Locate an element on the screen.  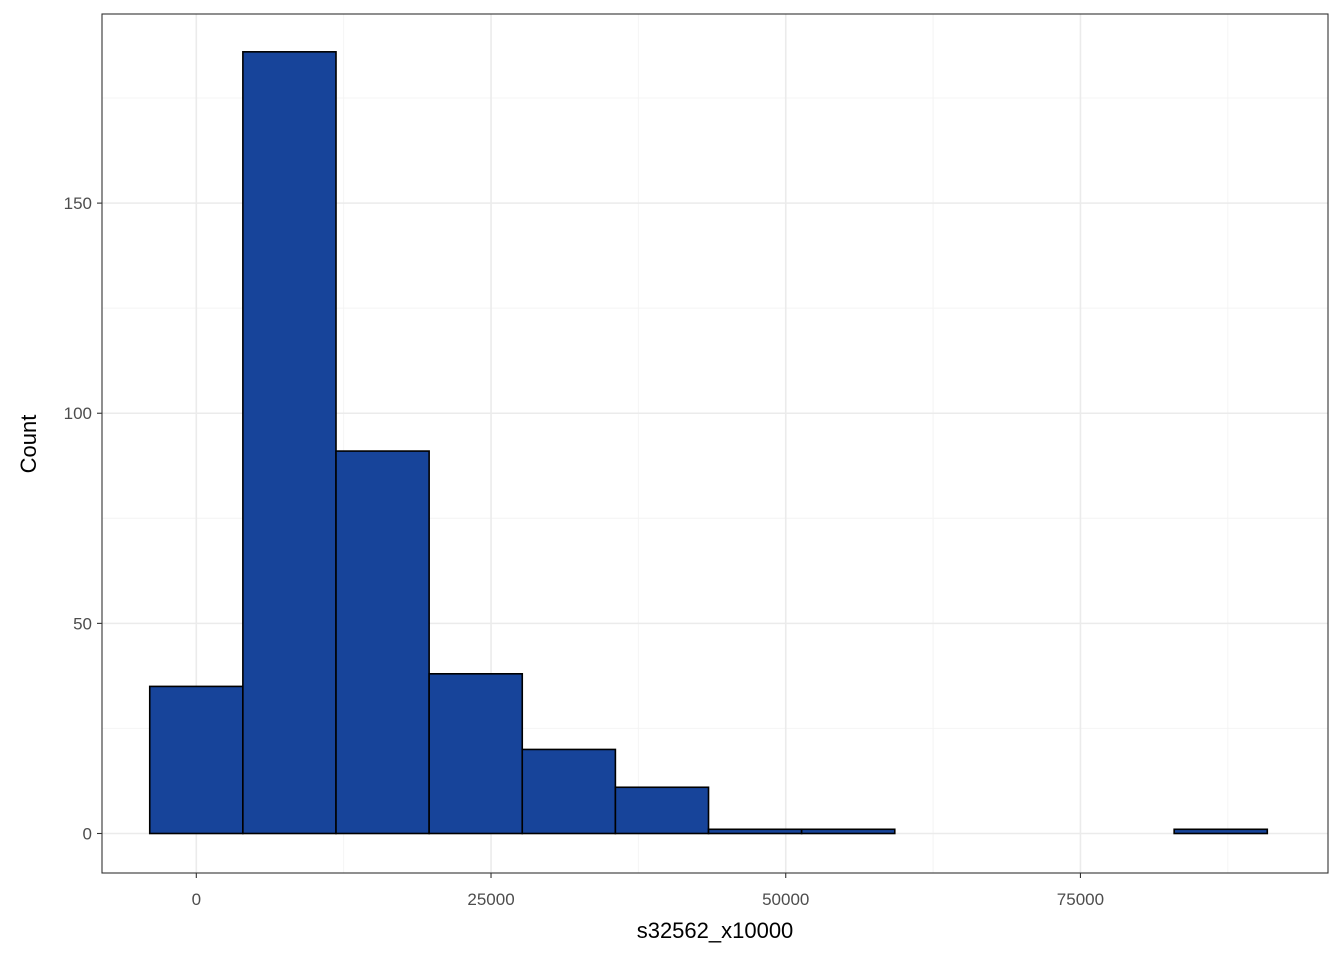
y-tick-label: 0 is located at coordinates (87, 833).